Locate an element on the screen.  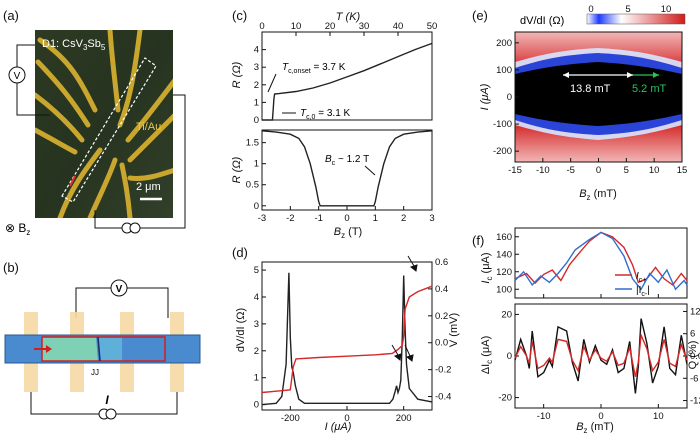
c-top-xtick-label: 50 is located at coordinates (432, 26).